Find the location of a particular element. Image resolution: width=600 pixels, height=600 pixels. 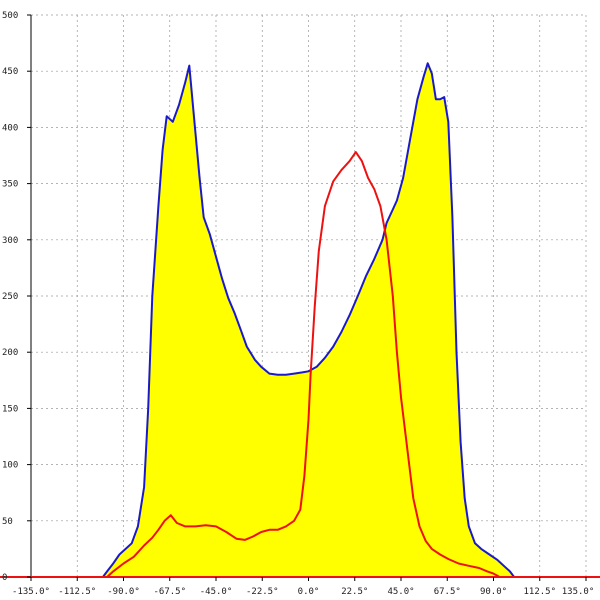

y-tick-label: 50 is located at coordinates (7, 522).